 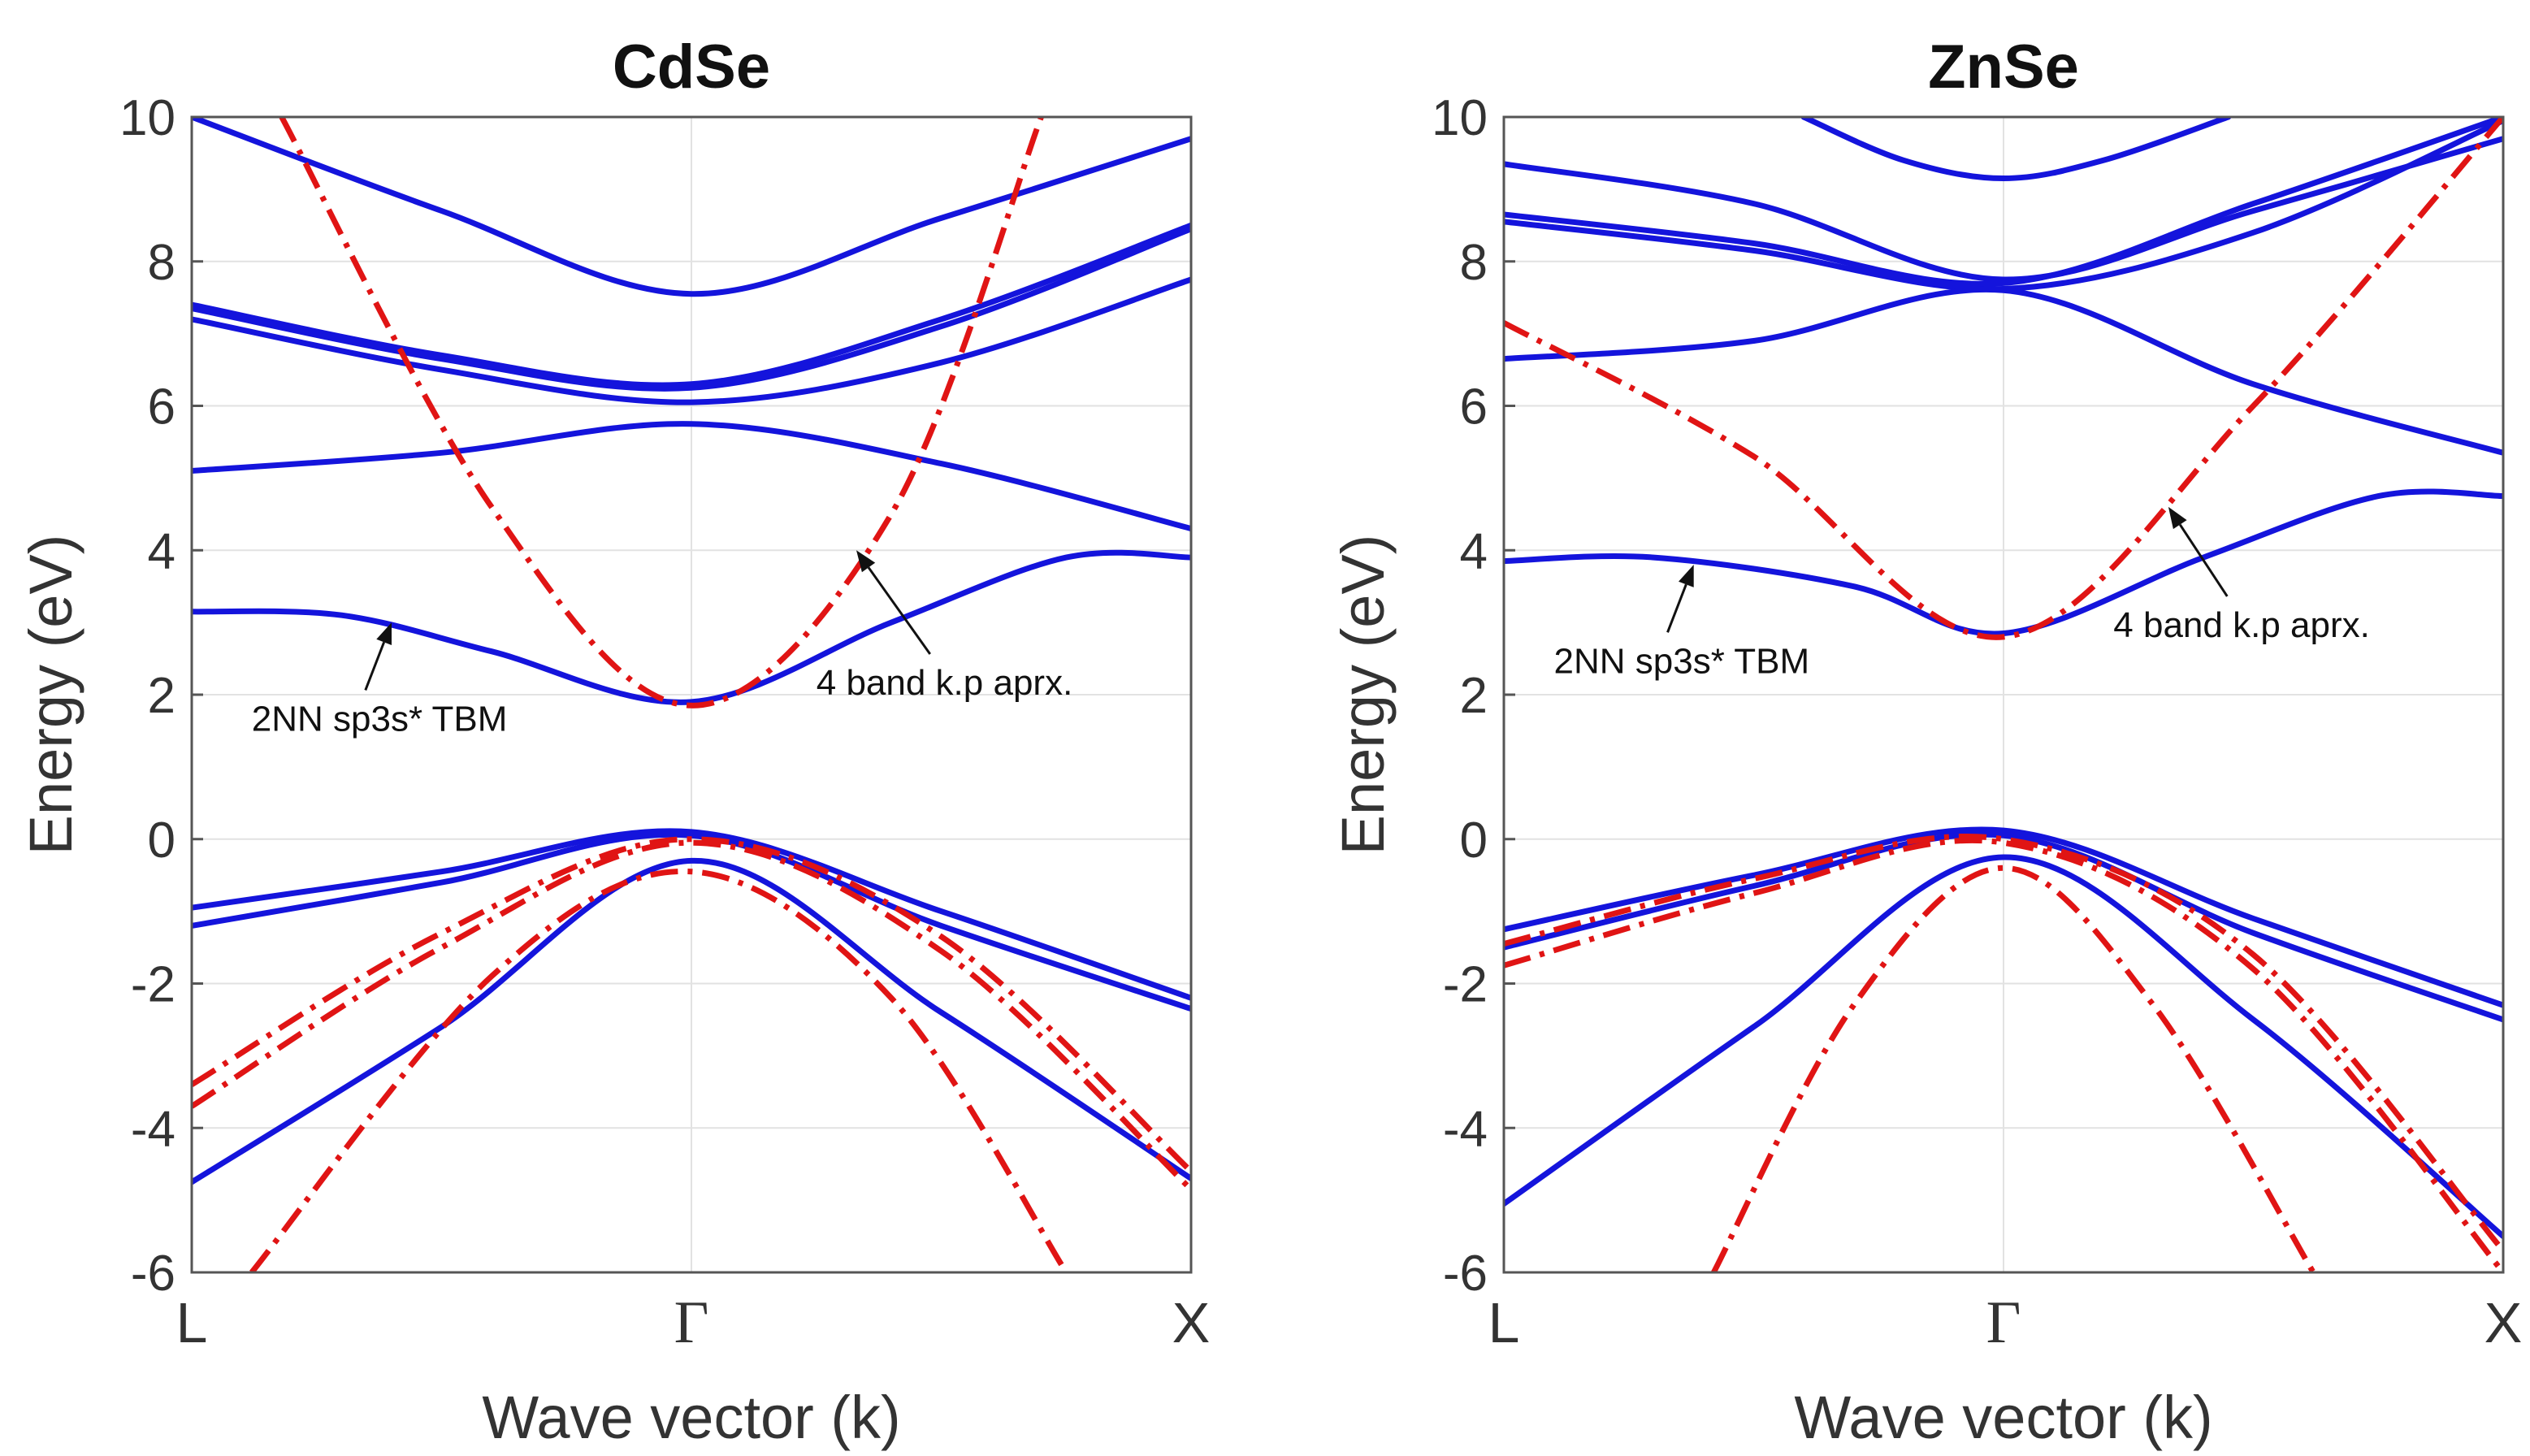 What do you see at coordinates (2003, 67) in the screenshot?
I see `chart-title: ZnSe` at bounding box center [2003, 67].